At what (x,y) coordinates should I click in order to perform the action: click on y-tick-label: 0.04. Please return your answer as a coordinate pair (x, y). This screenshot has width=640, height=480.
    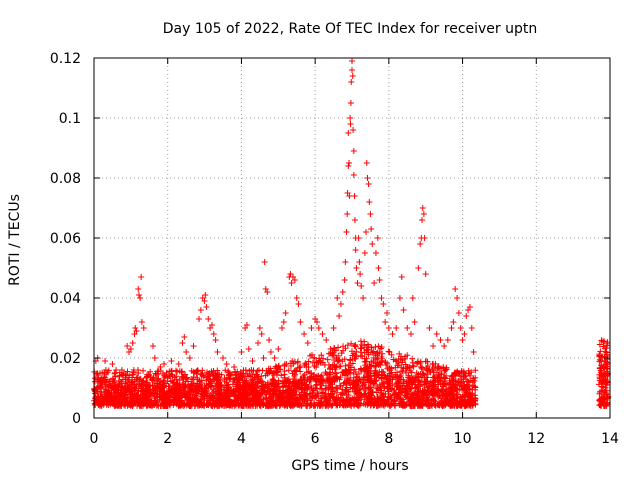
    Looking at the image, I should click on (65, 299).